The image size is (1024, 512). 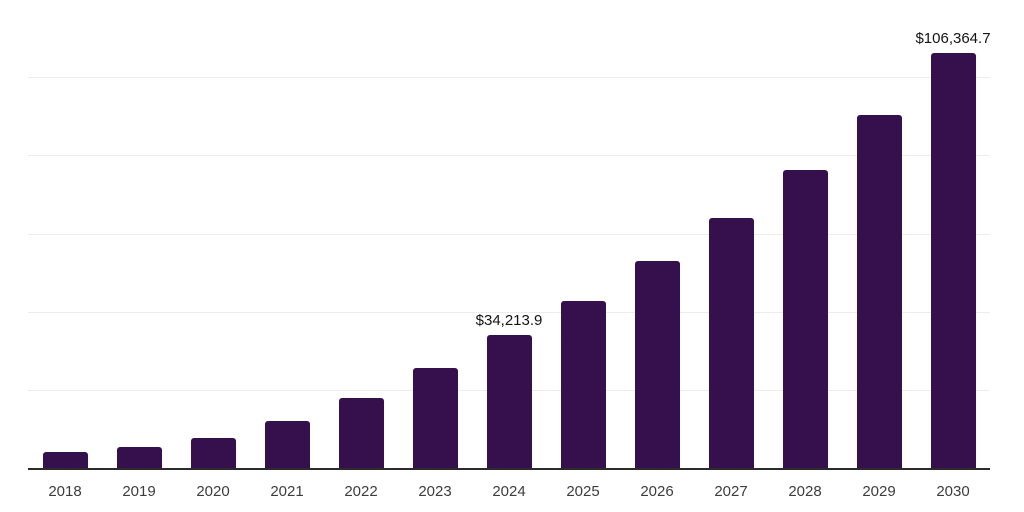 I want to click on x-tick-2021: 2021, so click(x=287, y=491).